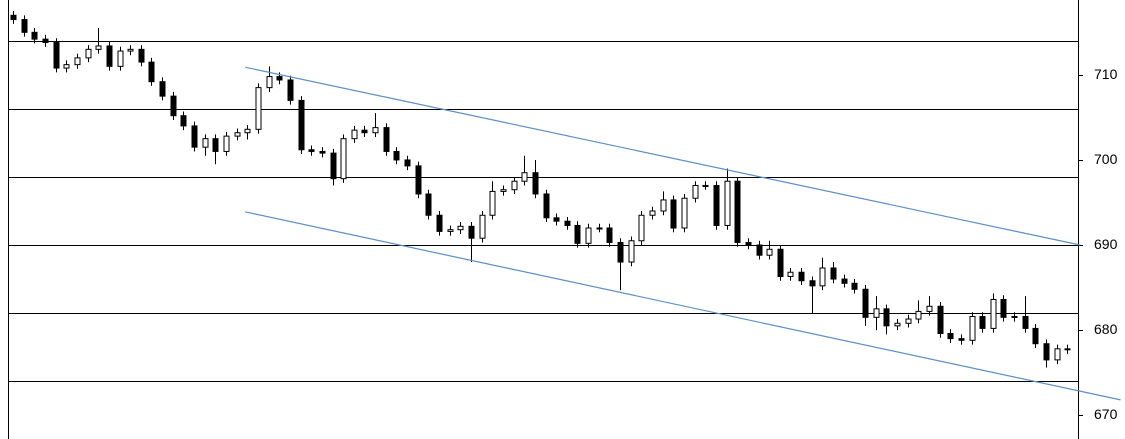  I want to click on y-tick-label: 690, so click(1106, 244).